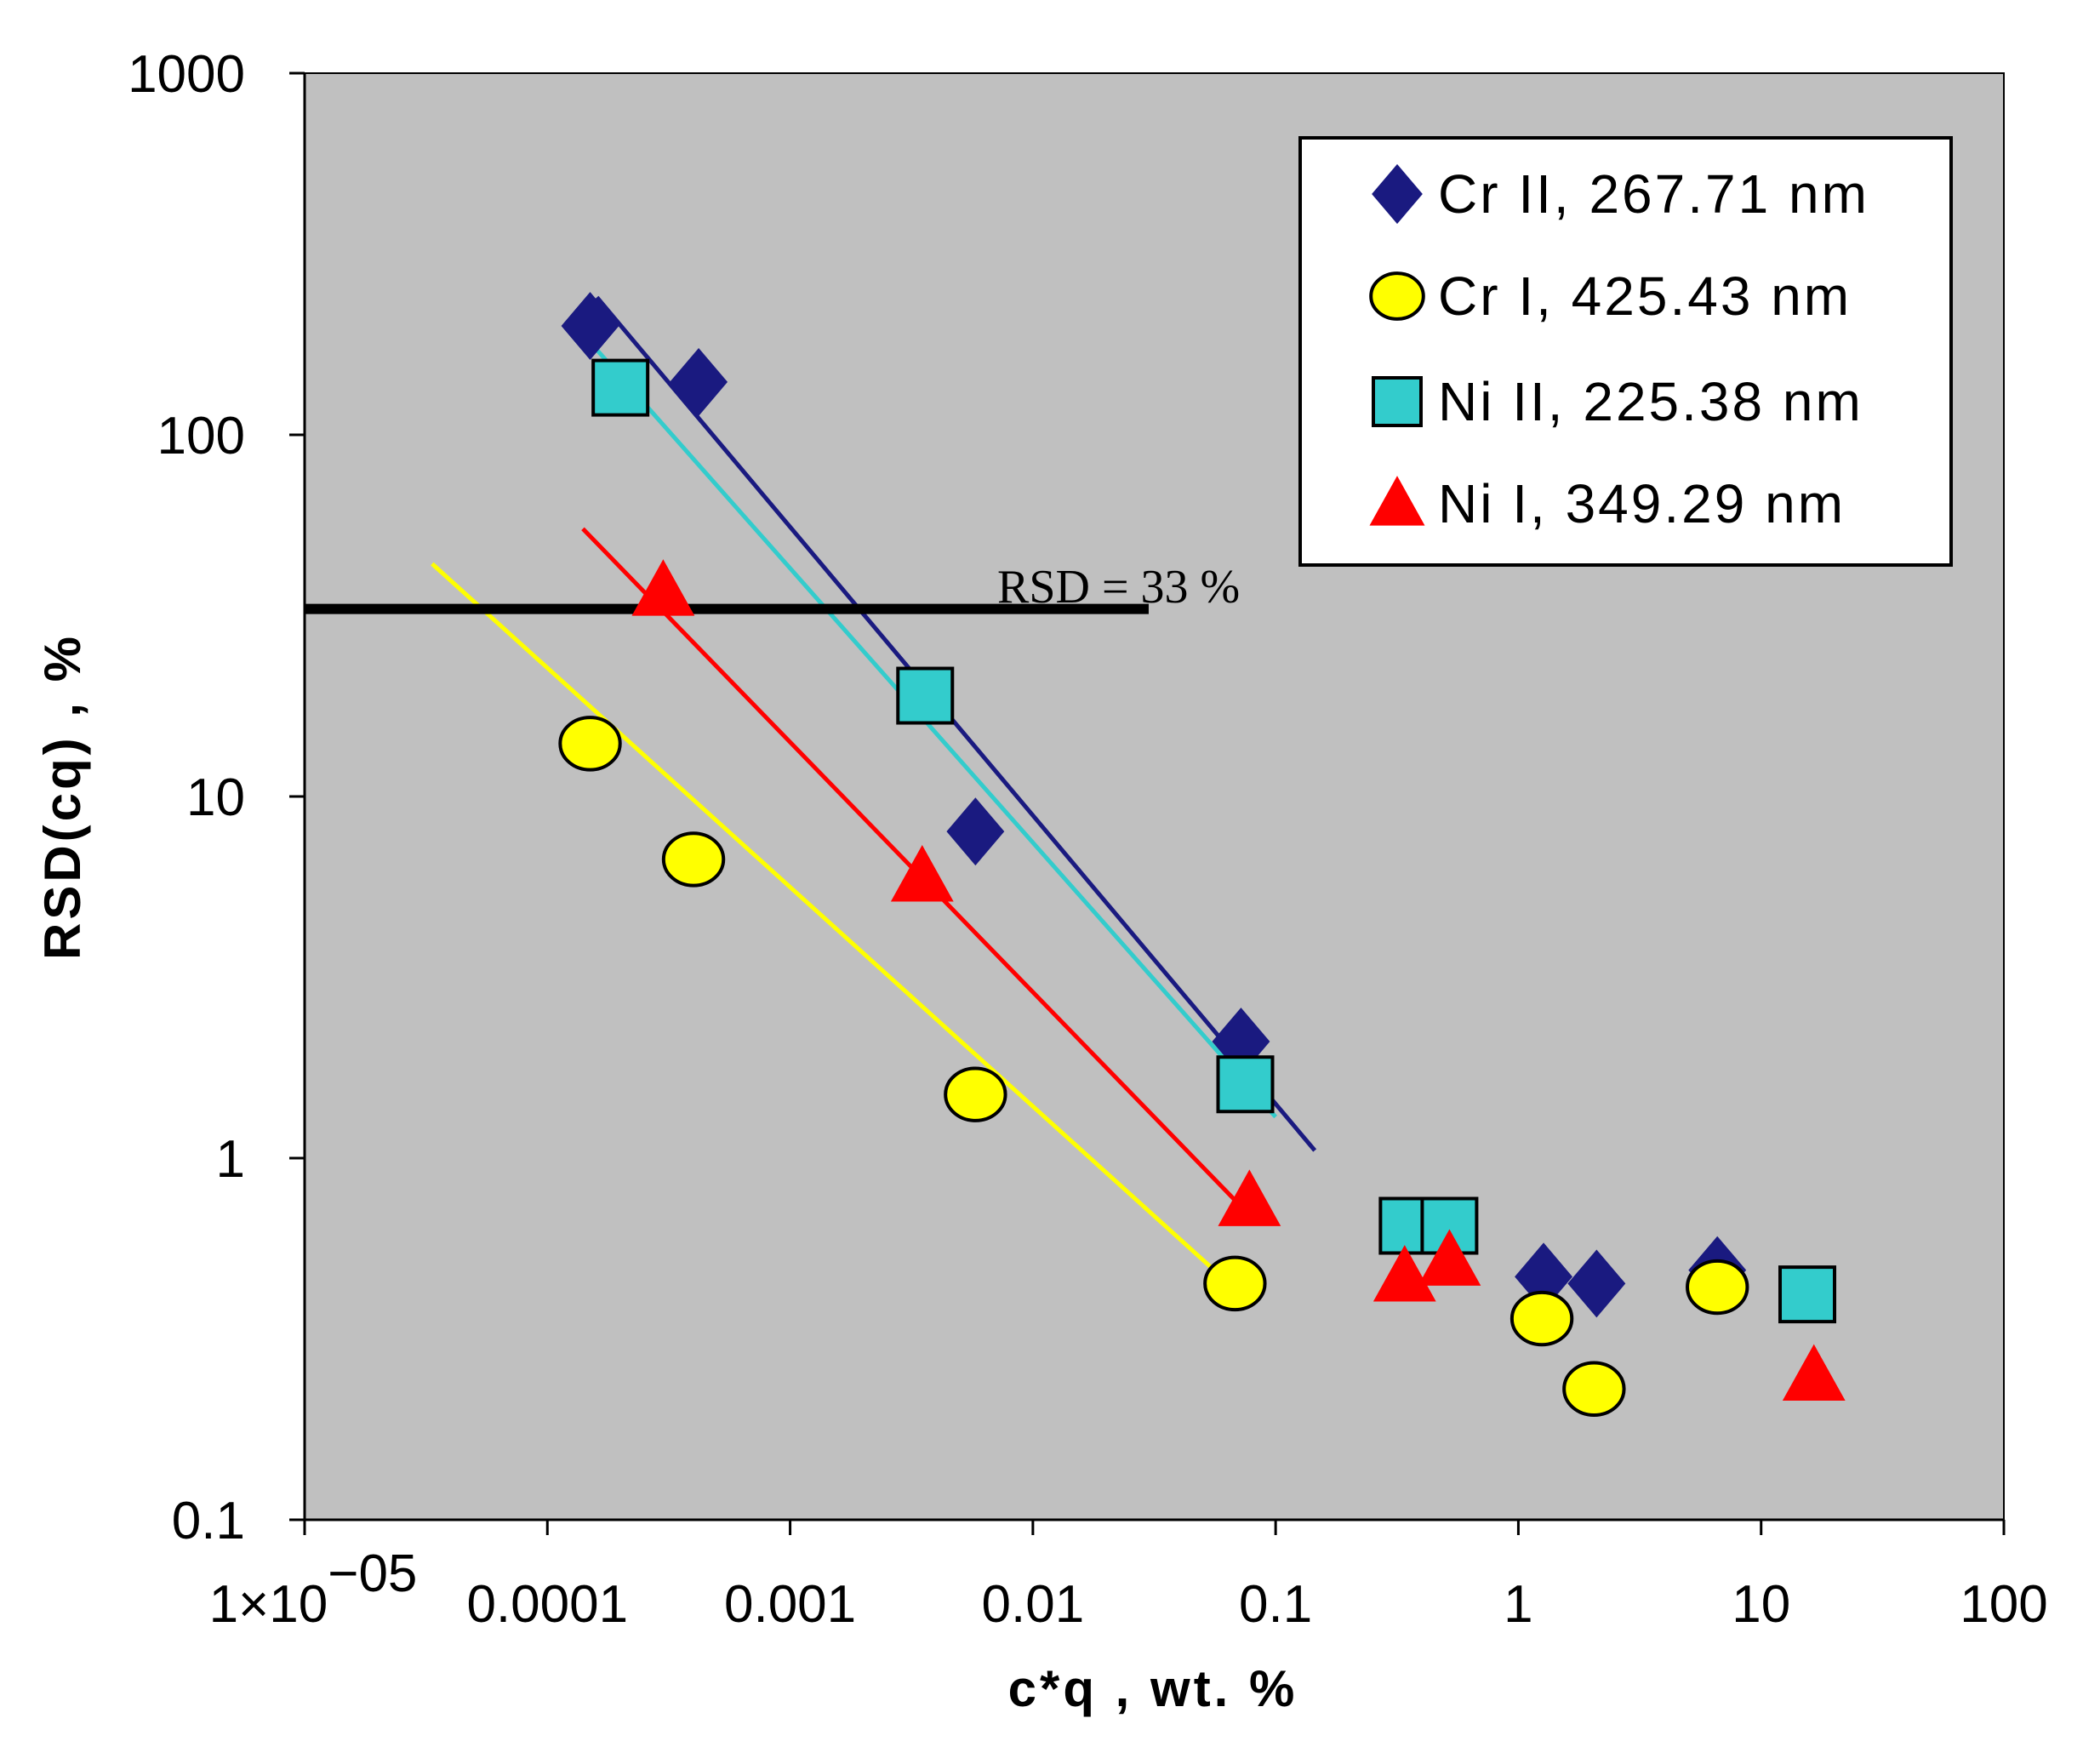  I want to click on x-tick-label: 0.01, so click(1033, 1604).